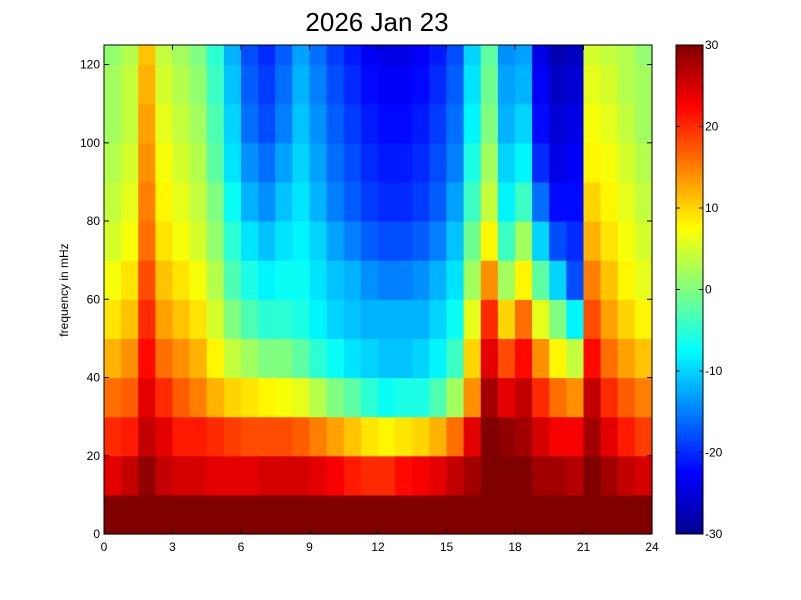 The height and width of the screenshot is (600, 801). What do you see at coordinates (376, 22) in the screenshot?
I see `chart-title: 2026 Jan 23` at bounding box center [376, 22].